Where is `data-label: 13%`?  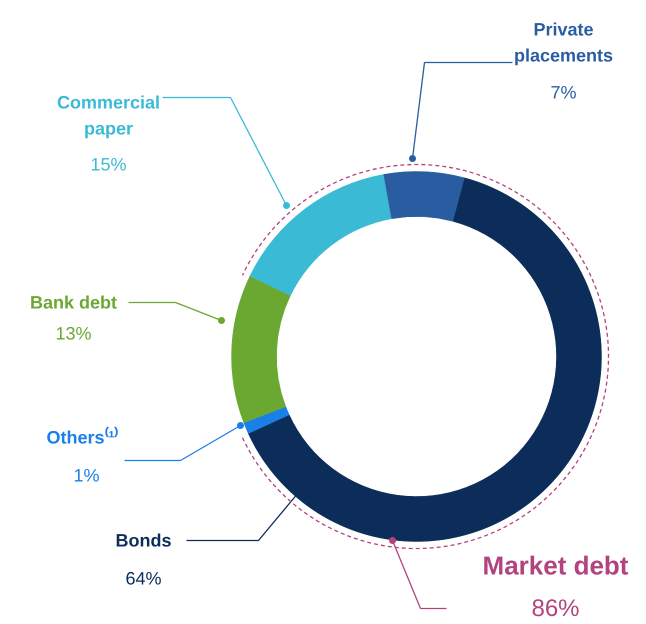
data-label: 13% is located at coordinates (73, 334).